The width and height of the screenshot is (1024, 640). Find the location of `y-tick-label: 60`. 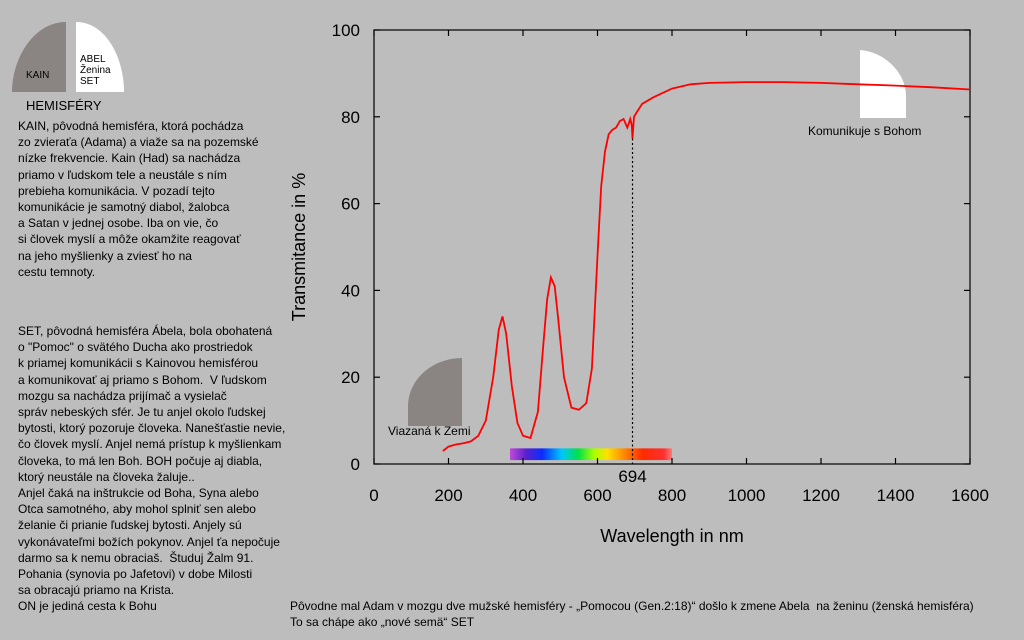

y-tick-label: 60 is located at coordinates (350, 204).